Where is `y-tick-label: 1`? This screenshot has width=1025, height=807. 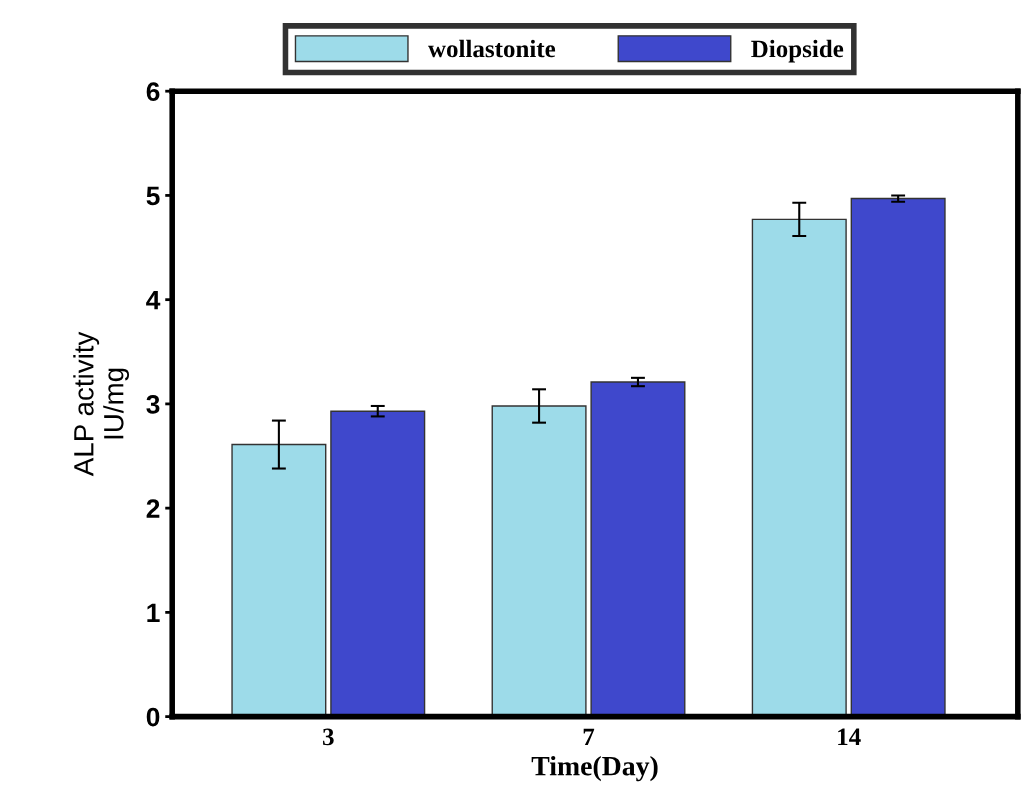
y-tick-label: 1 is located at coordinates (153, 612).